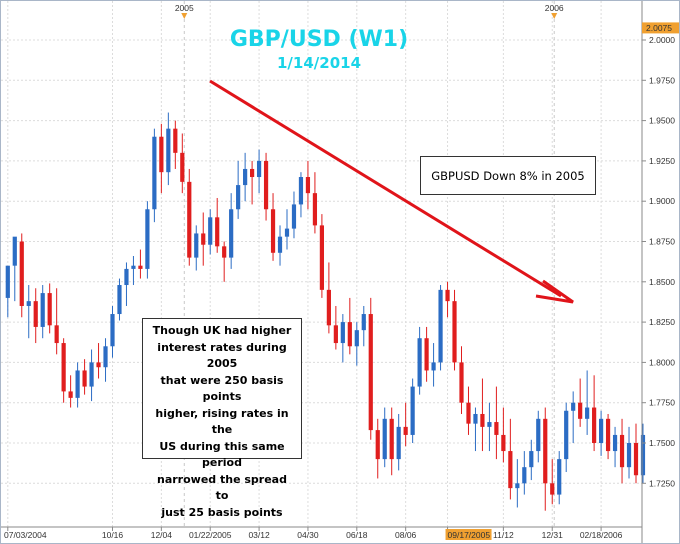 The height and width of the screenshot is (544, 680). What do you see at coordinates (210, 535) in the screenshot?
I see `x-tick-label: 01/22/2005` at bounding box center [210, 535].